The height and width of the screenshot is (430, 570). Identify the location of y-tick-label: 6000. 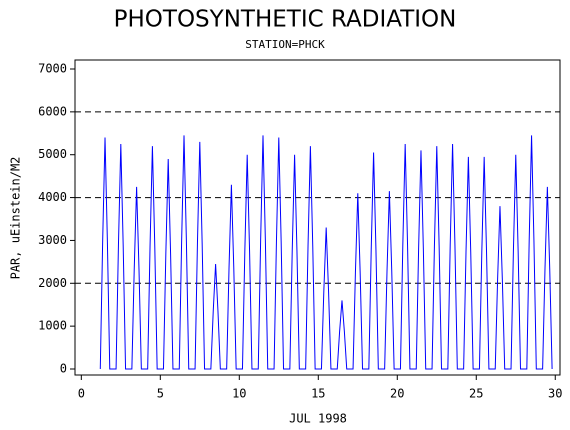
(52, 111).